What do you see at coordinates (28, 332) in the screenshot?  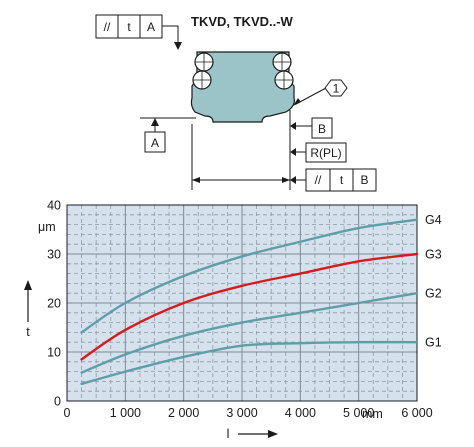 I see `y-axis-label: t` at bounding box center [28, 332].